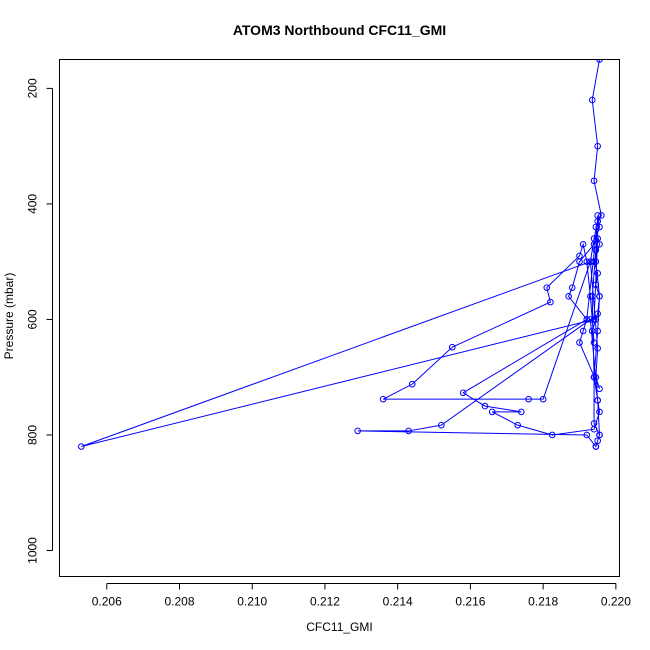  What do you see at coordinates (339, 627) in the screenshot?
I see `x-axis-label: CFC11_GMI` at bounding box center [339, 627].